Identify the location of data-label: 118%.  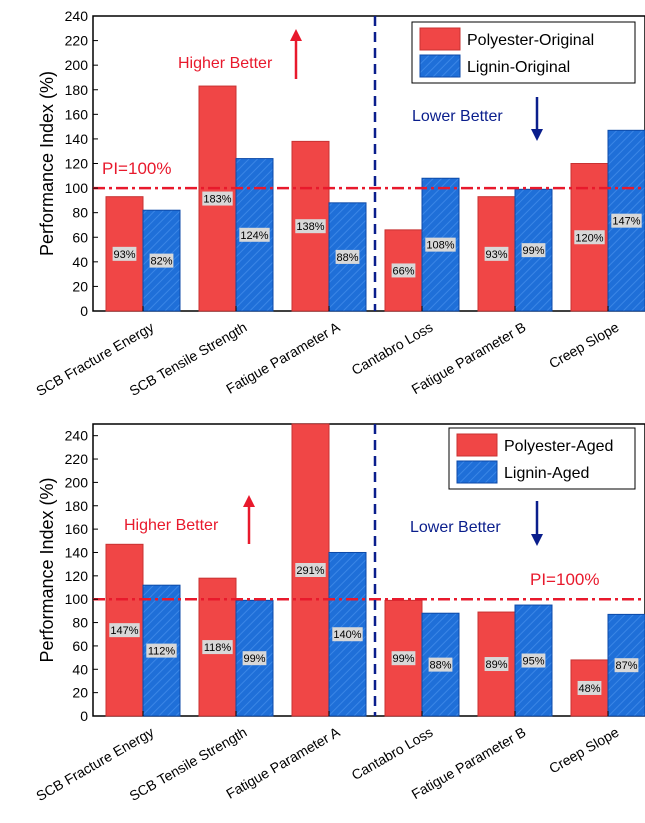
(218, 648).